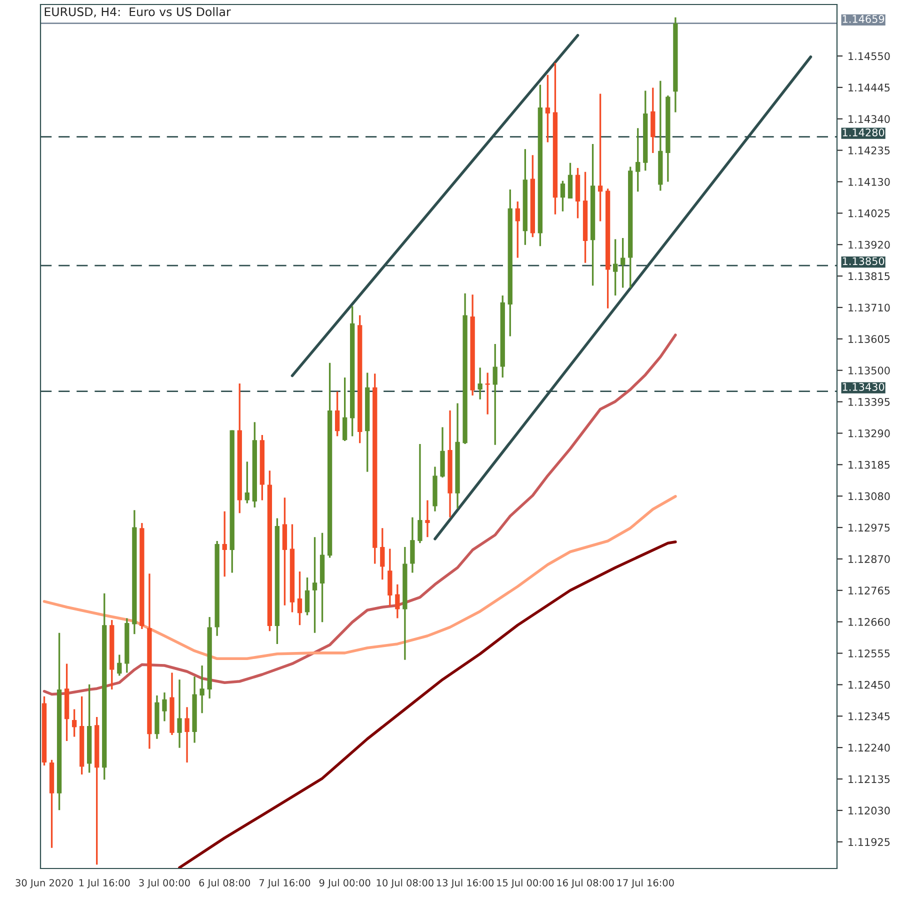 The image size is (900, 900). I want to click on ref-line-label: 1.13430, so click(863, 386).